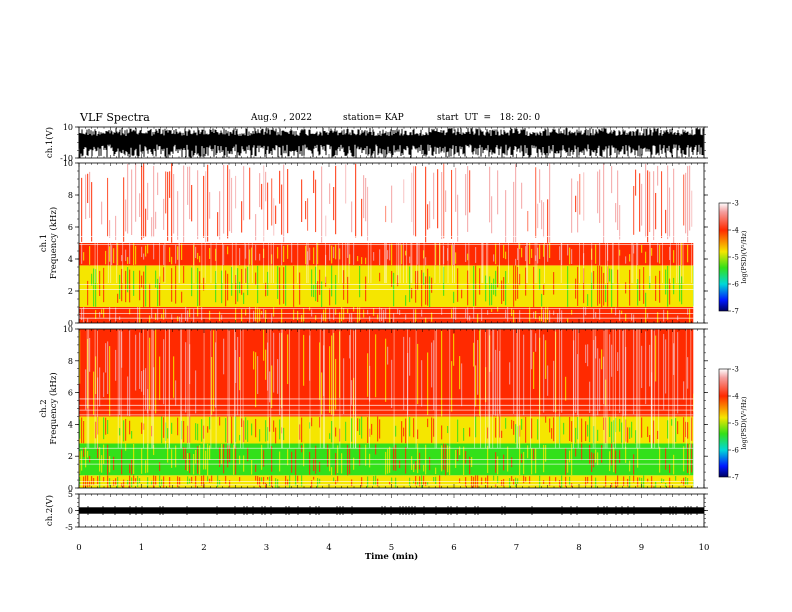  Describe the element at coordinates (44, 408) in the screenshot. I see `y-axis-label: ch.2` at that location.